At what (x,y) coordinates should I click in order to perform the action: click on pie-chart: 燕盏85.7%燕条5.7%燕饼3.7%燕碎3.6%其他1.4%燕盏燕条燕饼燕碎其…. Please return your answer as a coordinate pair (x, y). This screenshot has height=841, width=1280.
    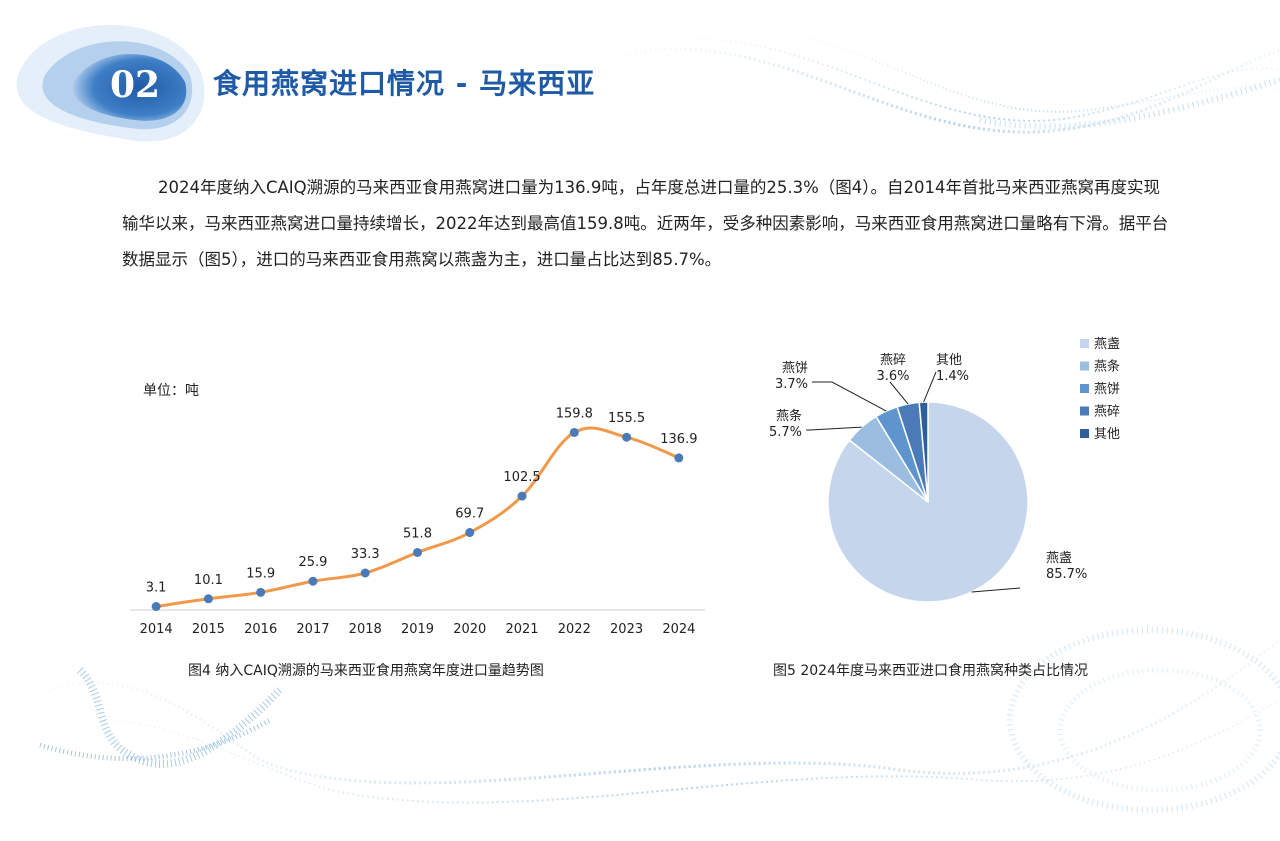
    Looking at the image, I should click on (944, 470).